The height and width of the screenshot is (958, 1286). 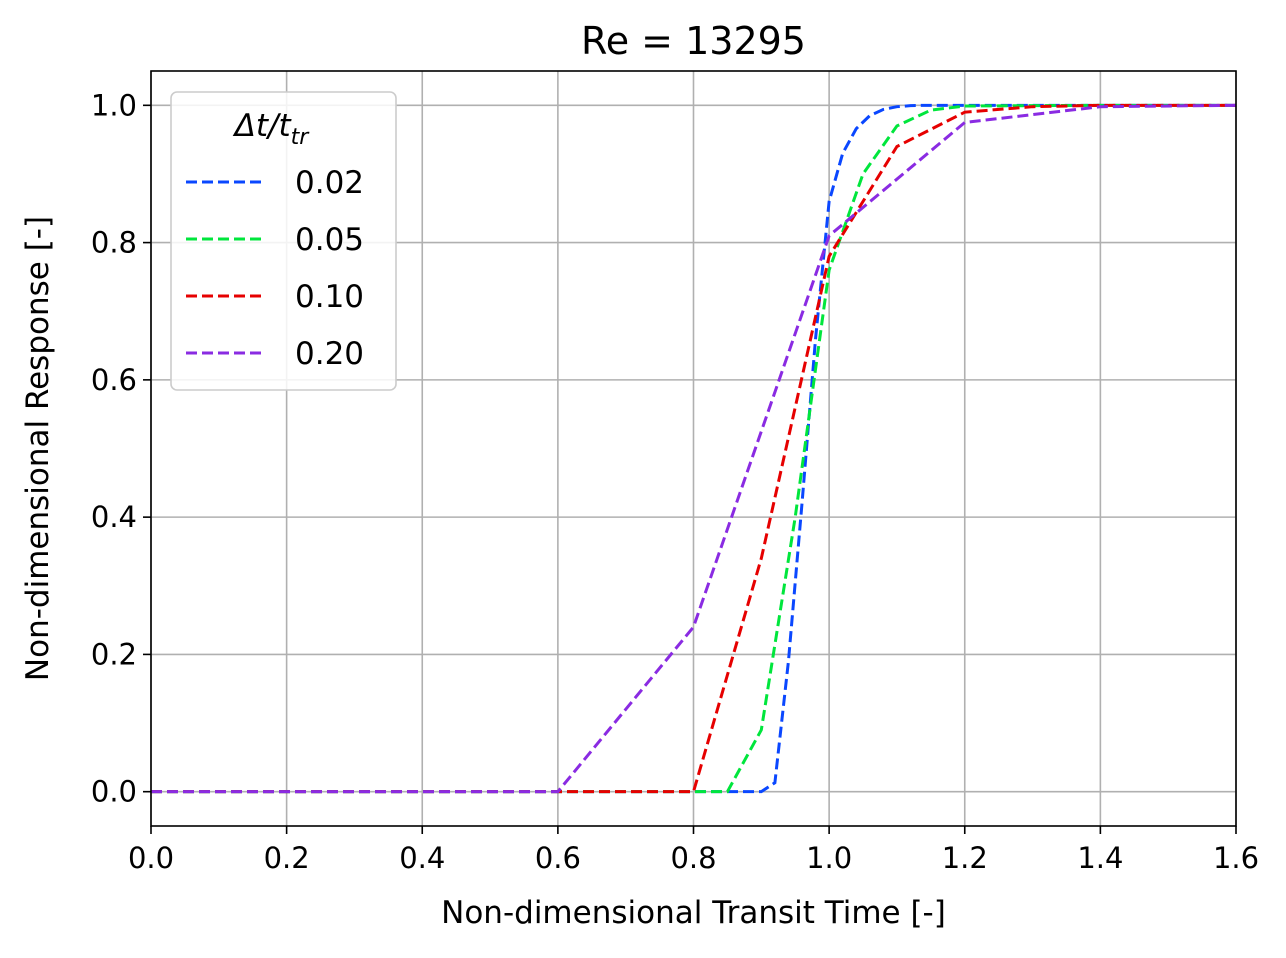 What do you see at coordinates (38, 448) in the screenshot?
I see `y-axis-label: Non-dimensional Response [-]` at bounding box center [38, 448].